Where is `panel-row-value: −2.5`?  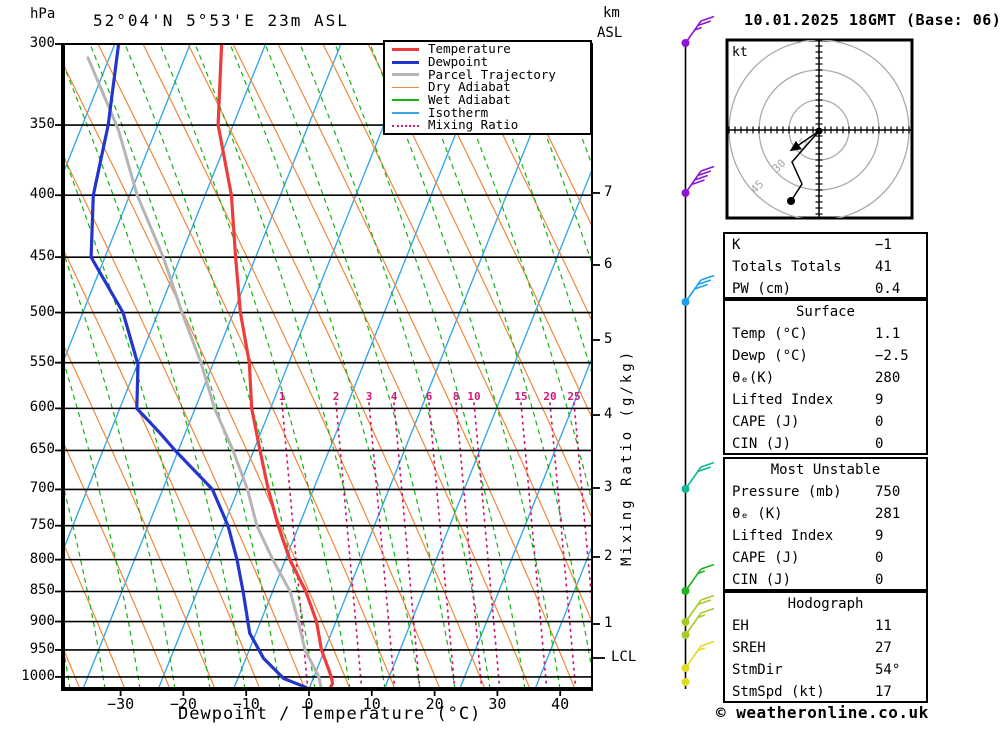
panel-row-value: −2.5 is located at coordinates (892, 356).